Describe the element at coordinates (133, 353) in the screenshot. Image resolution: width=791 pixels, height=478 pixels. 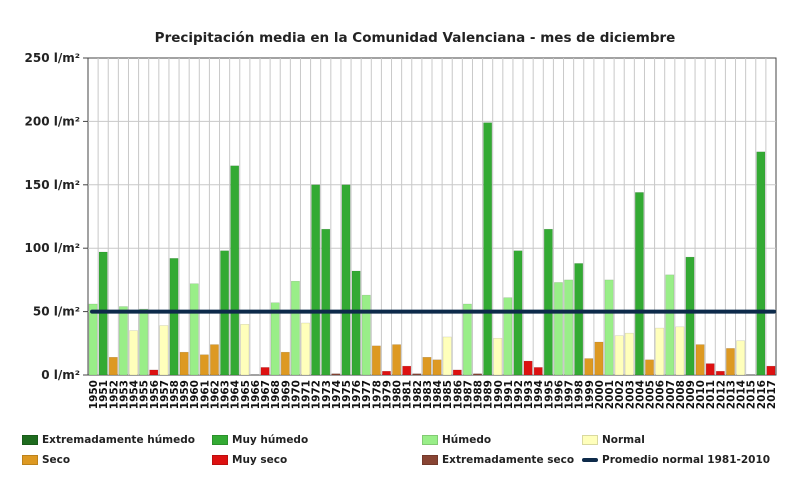
I see `bar-1954` at that location.